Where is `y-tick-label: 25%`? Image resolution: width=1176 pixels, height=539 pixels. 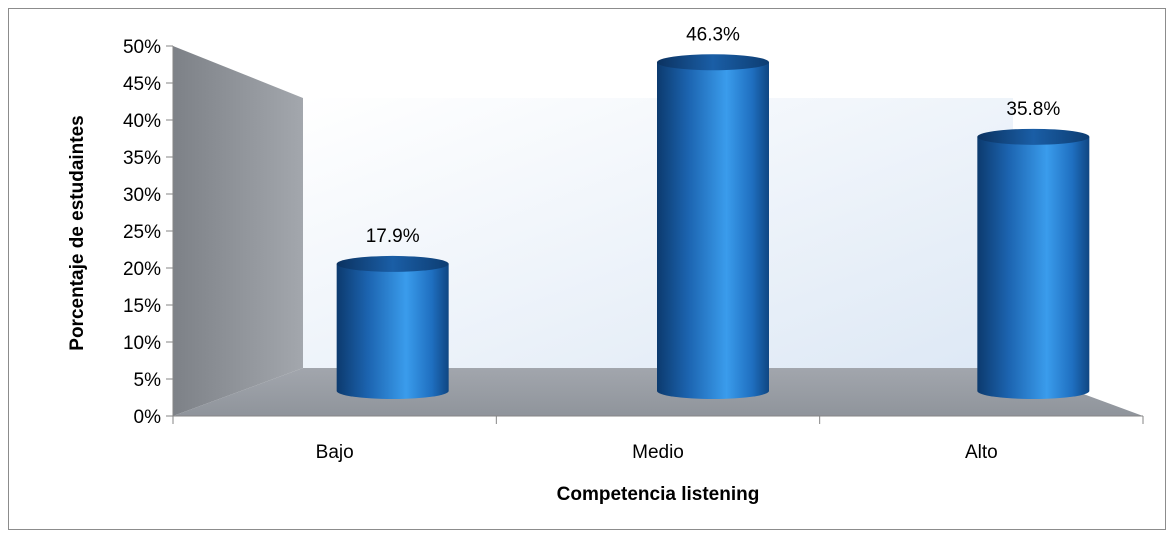 y-tick-label: 25% is located at coordinates (142, 232).